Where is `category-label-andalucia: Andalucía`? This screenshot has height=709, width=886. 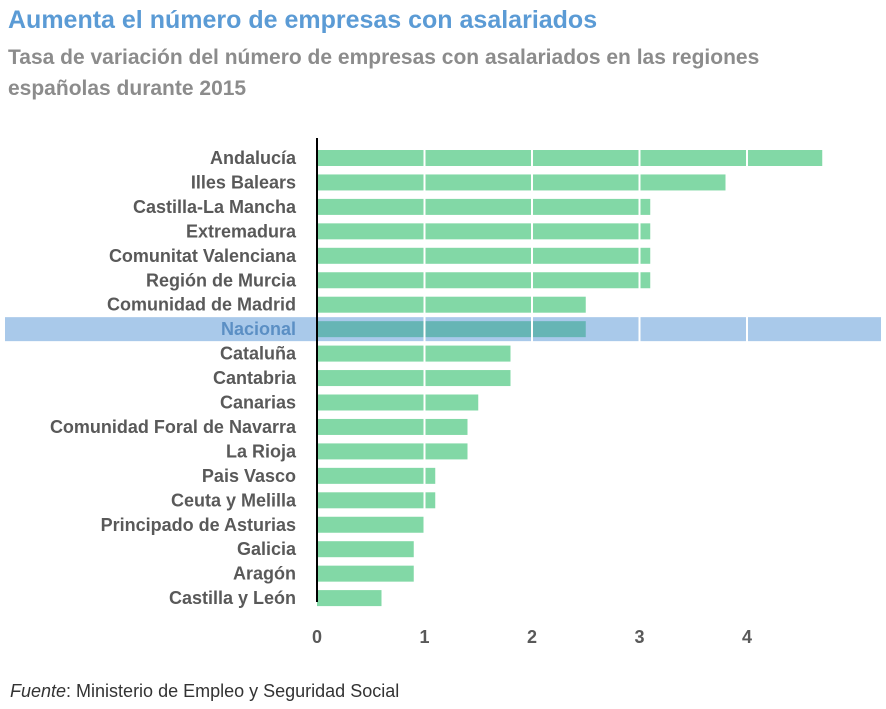 category-label-andalucia: Andalucía is located at coordinates (253, 158).